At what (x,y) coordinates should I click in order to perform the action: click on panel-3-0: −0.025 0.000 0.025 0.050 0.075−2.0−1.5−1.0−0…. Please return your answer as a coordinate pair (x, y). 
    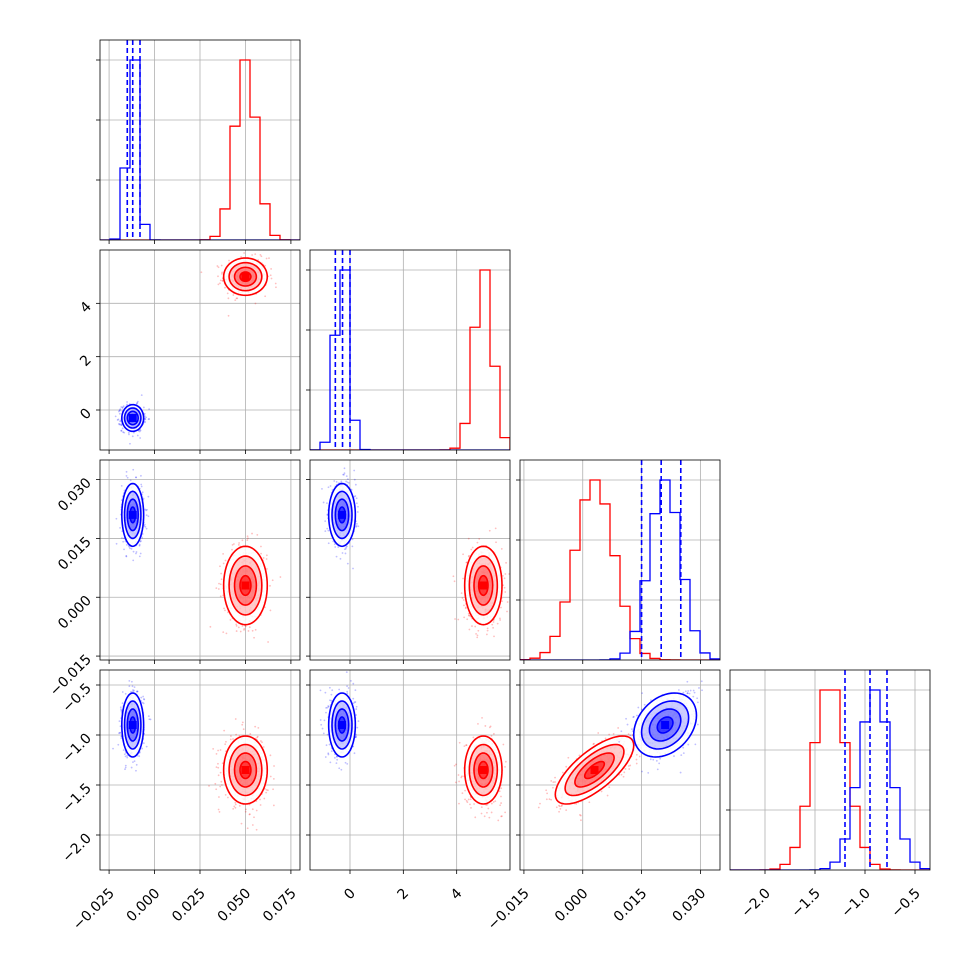
    Looking at the image, I should click on (180, 801).